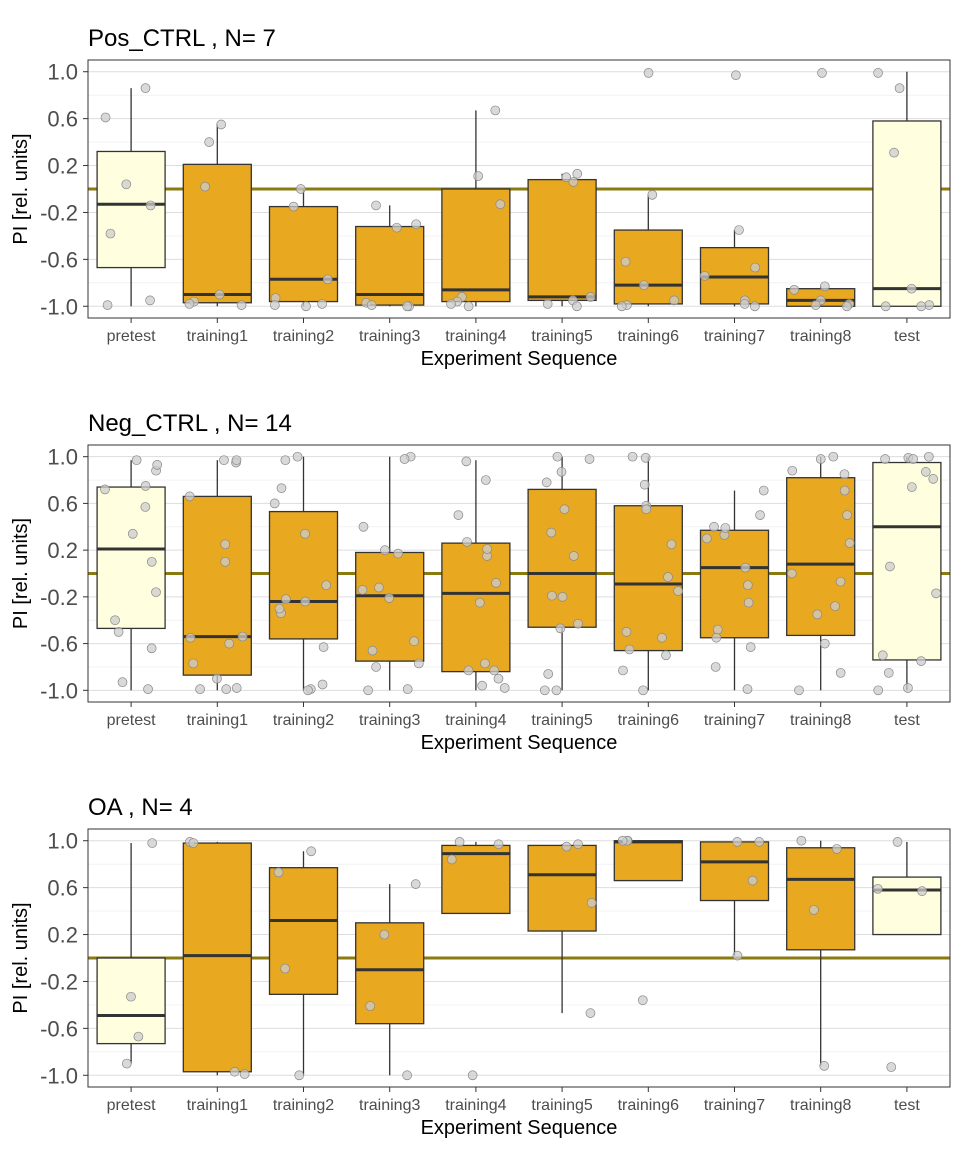  I want to click on x-tick-label: training6, so click(648, 720).